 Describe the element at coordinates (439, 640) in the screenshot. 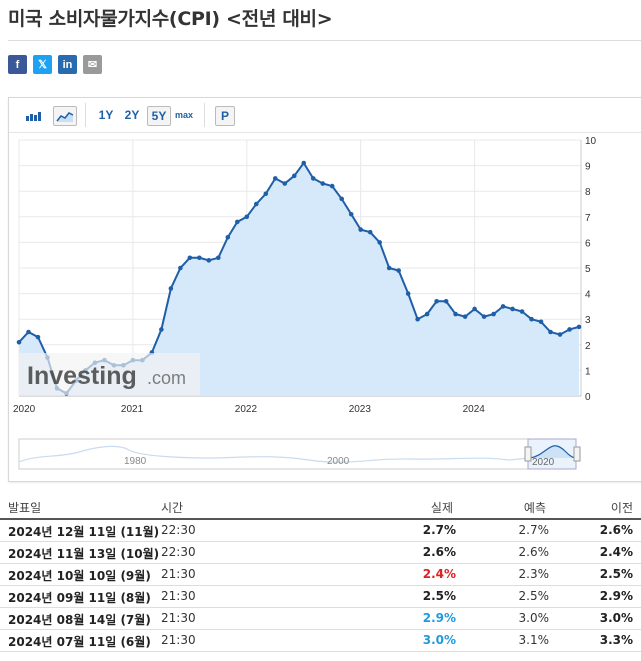

I see `row-actual: 3.0%` at that location.